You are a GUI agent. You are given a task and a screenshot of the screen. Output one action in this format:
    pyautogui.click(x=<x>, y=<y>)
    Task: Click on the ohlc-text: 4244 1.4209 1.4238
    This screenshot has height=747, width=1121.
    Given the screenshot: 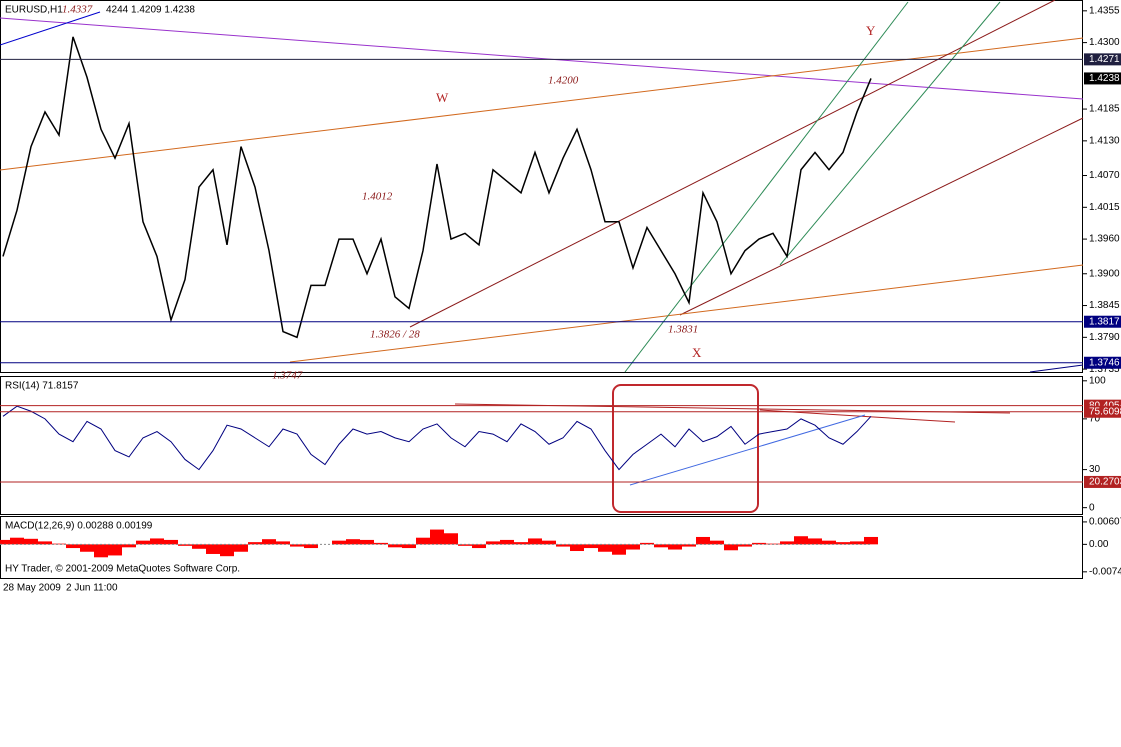 What is the action you would take?
    pyautogui.click(x=150, y=10)
    